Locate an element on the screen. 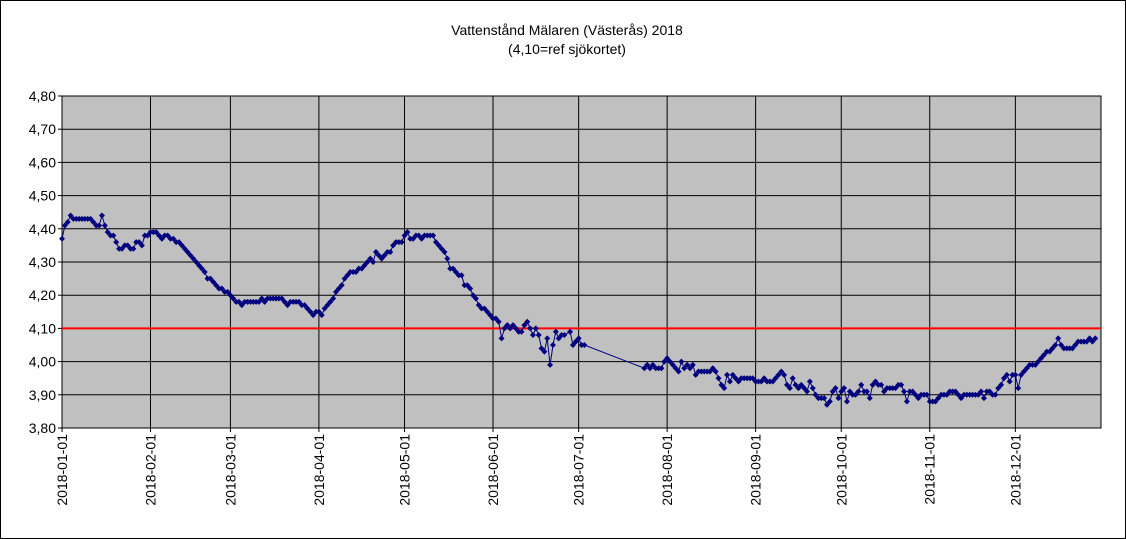 The image size is (1126, 539). x-tick-label: 2018-05-01 is located at coordinates (405, 470).